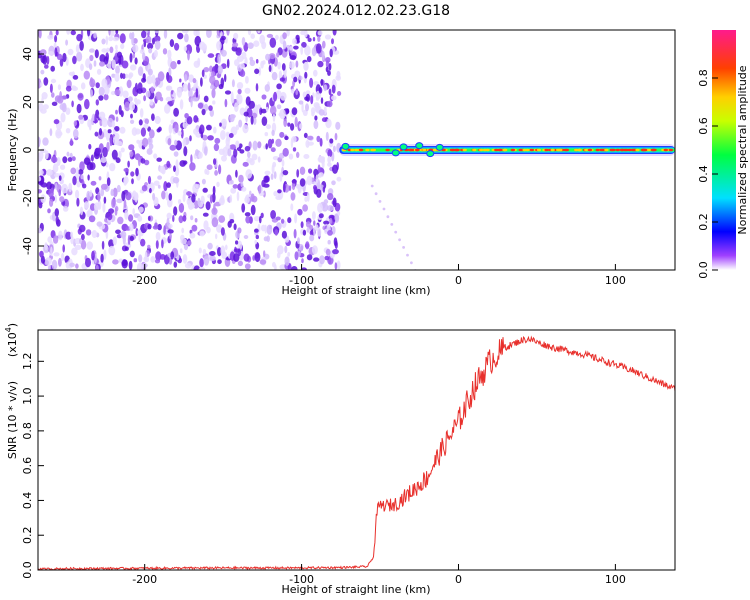 Image resolution: width=750 pixels, height=600 pixels. Describe the element at coordinates (403, 247) in the screenshot. I see `noise-trace-dot` at that location.